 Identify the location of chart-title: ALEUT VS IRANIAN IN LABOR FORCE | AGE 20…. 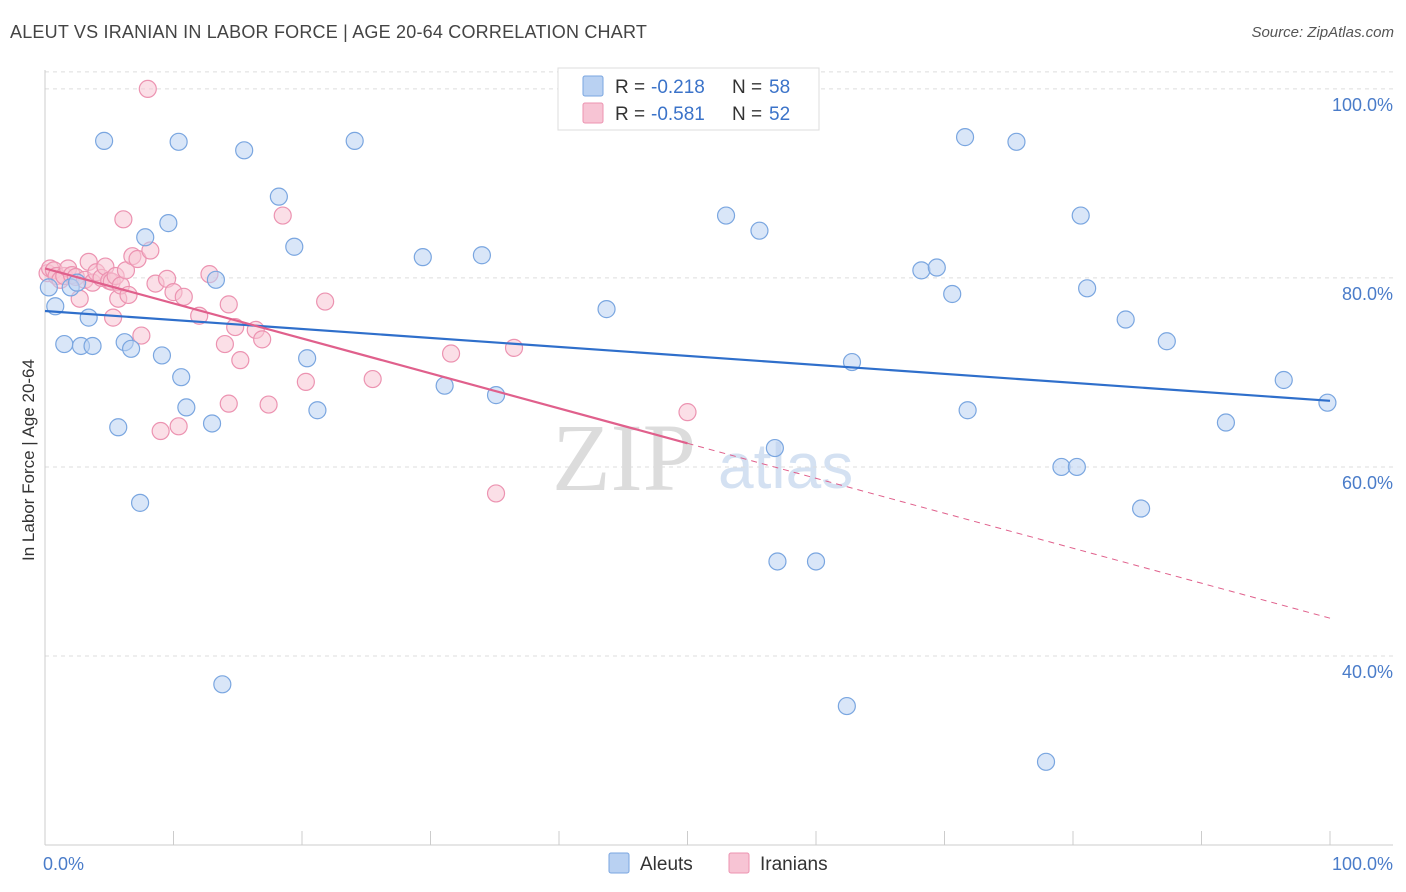
(329, 32).